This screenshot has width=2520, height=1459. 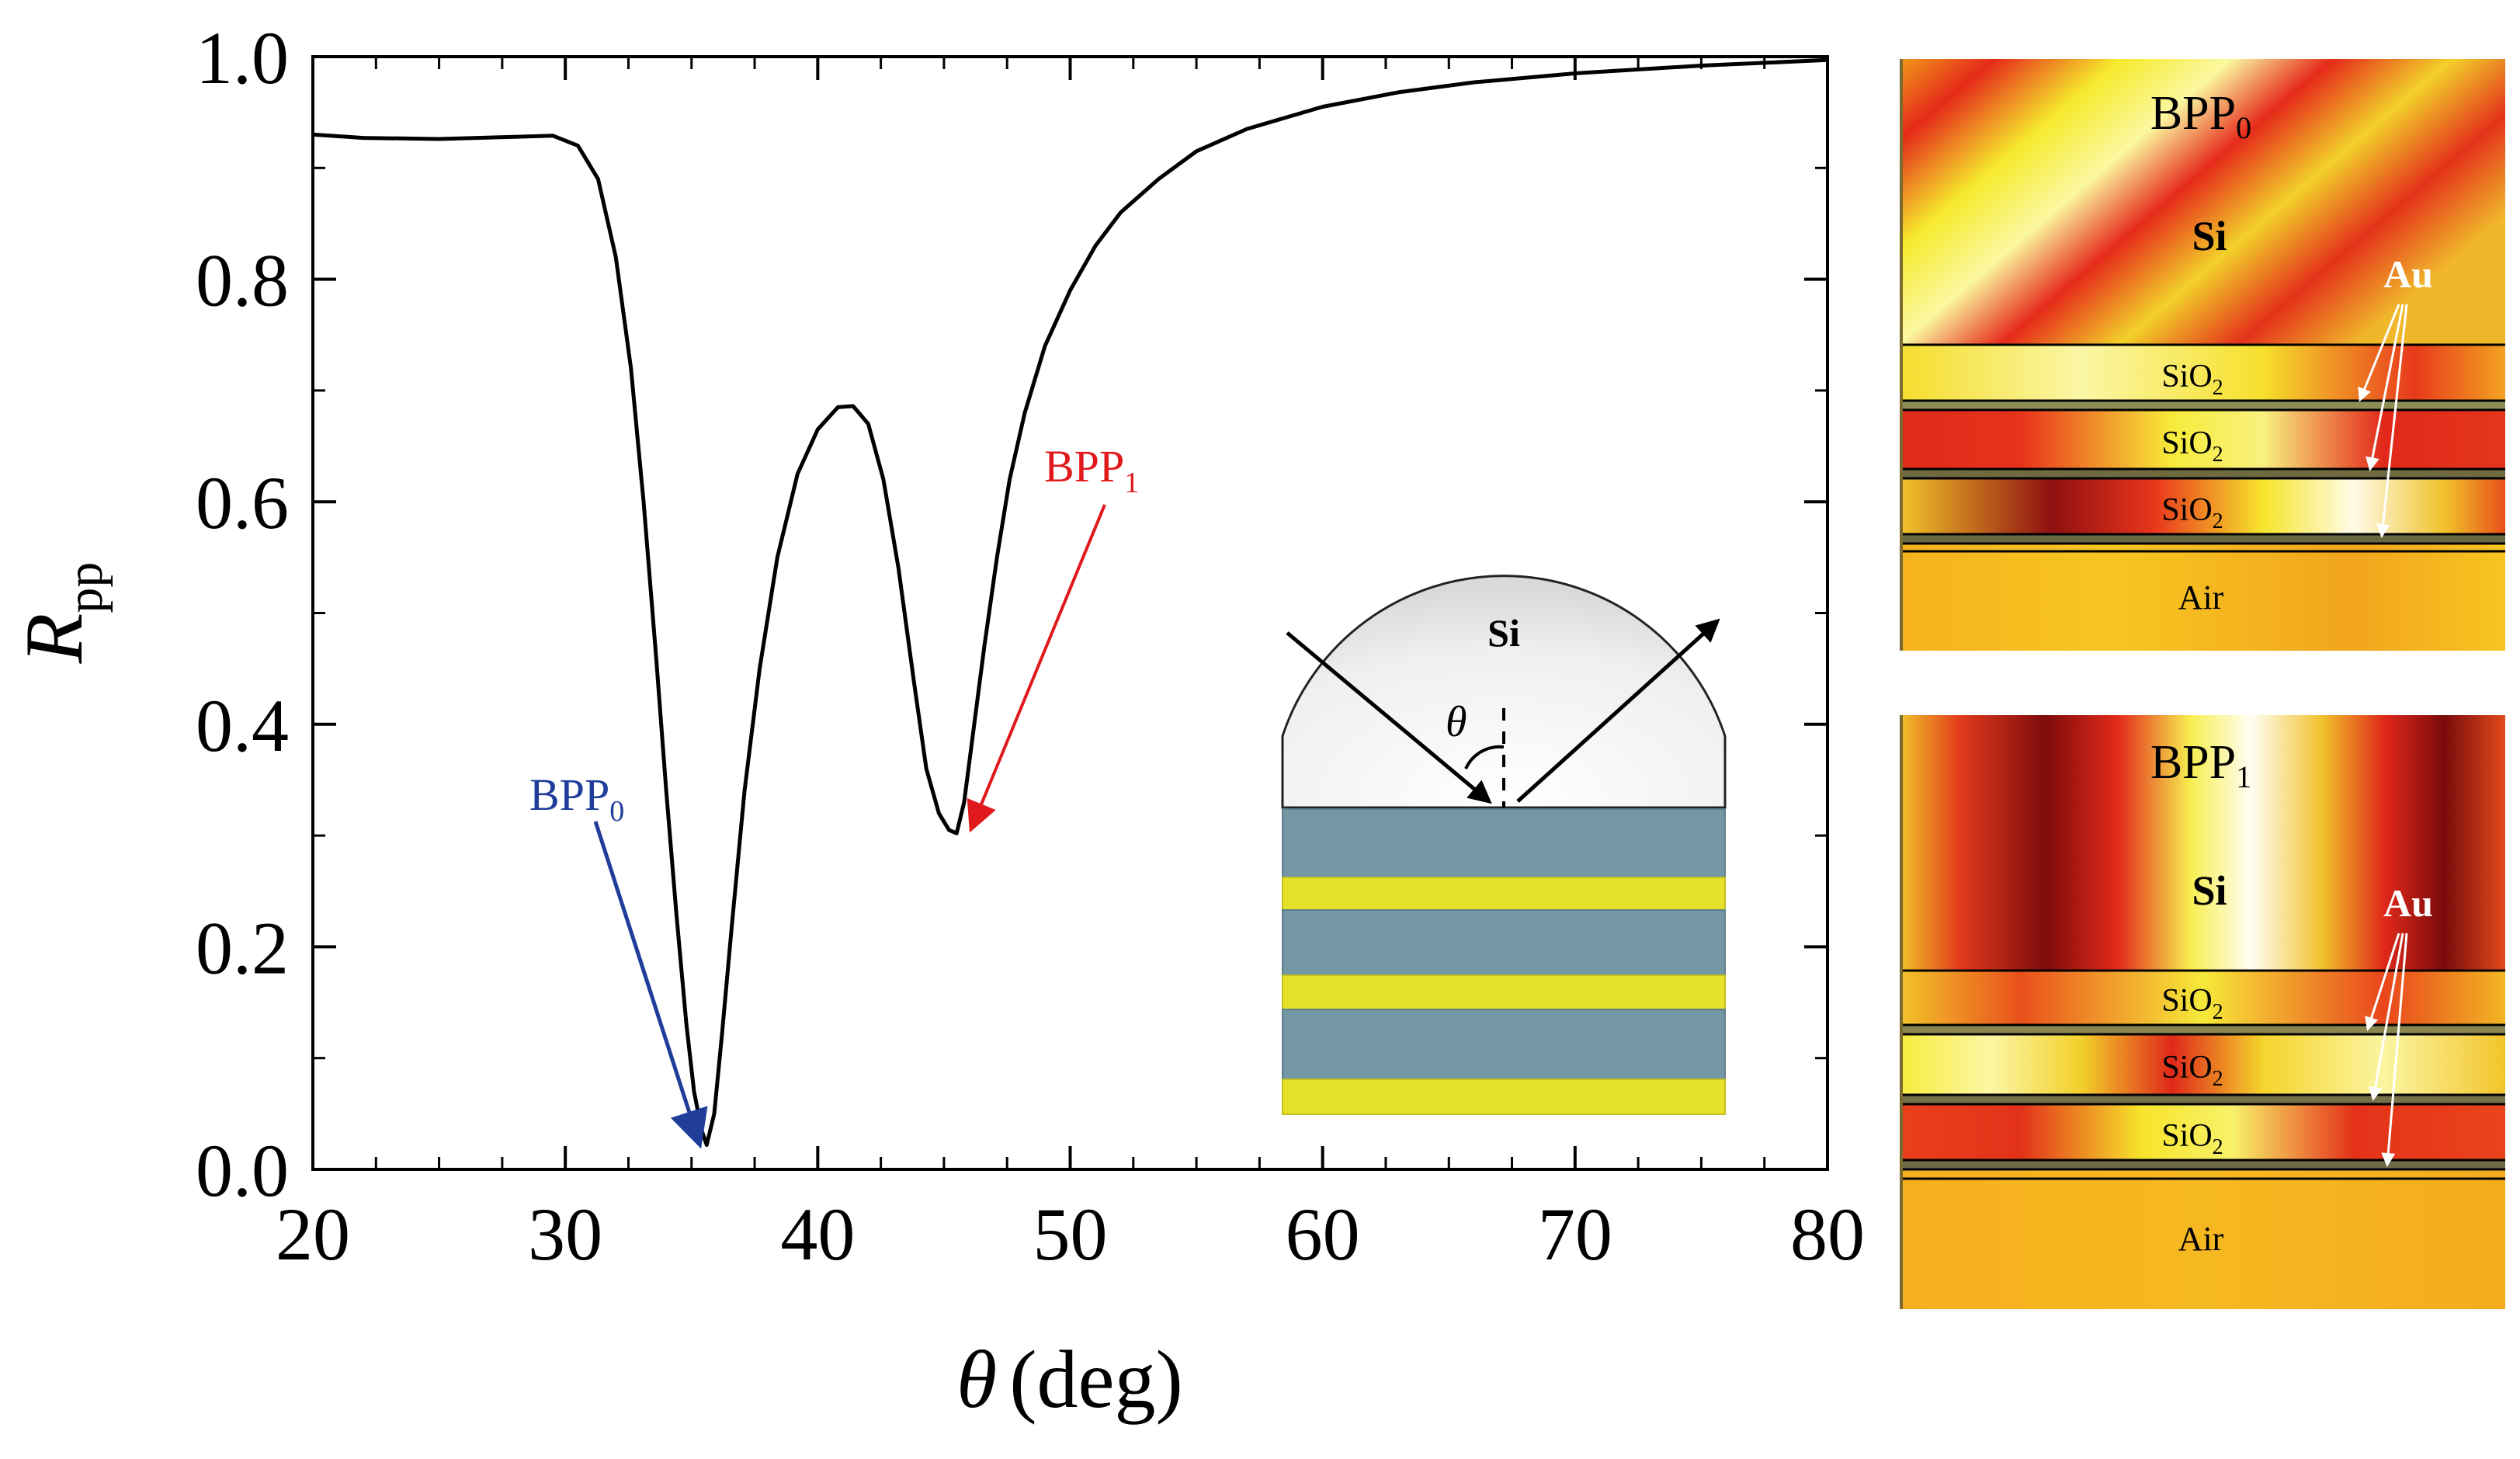 I want to click on bpp0-annotation-label: BPP0, so click(x=576, y=799).